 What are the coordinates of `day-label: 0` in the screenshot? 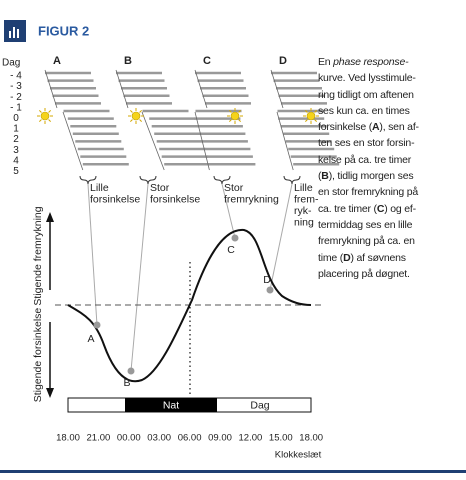 It's located at (16, 118).